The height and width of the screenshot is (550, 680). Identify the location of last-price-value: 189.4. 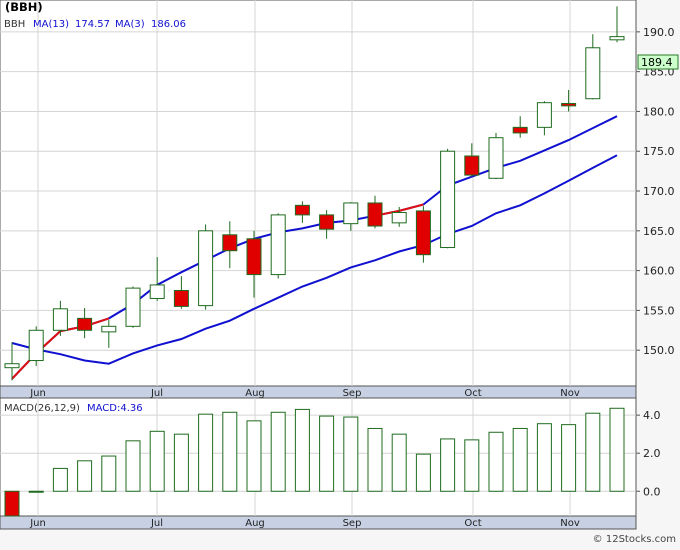
(657, 62).